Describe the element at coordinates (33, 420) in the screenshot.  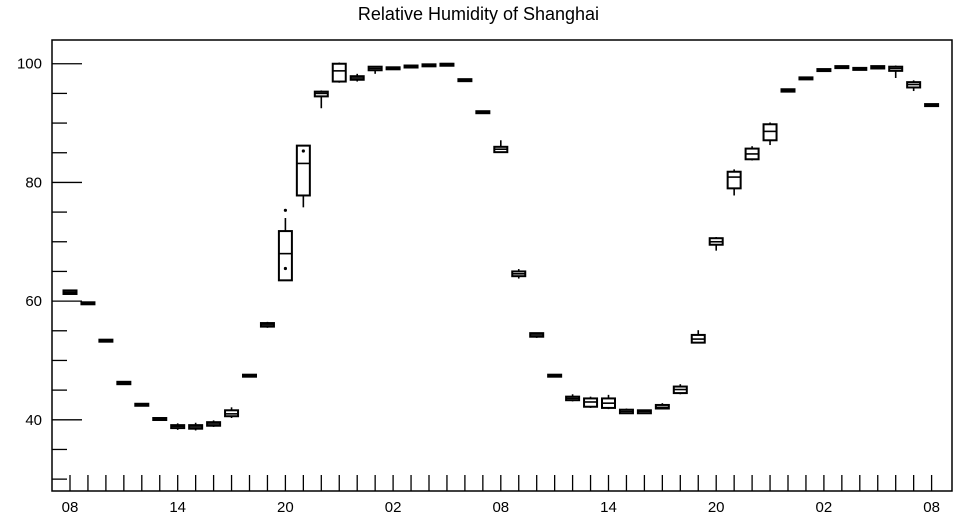
I see `y-tick-label: 40` at that location.